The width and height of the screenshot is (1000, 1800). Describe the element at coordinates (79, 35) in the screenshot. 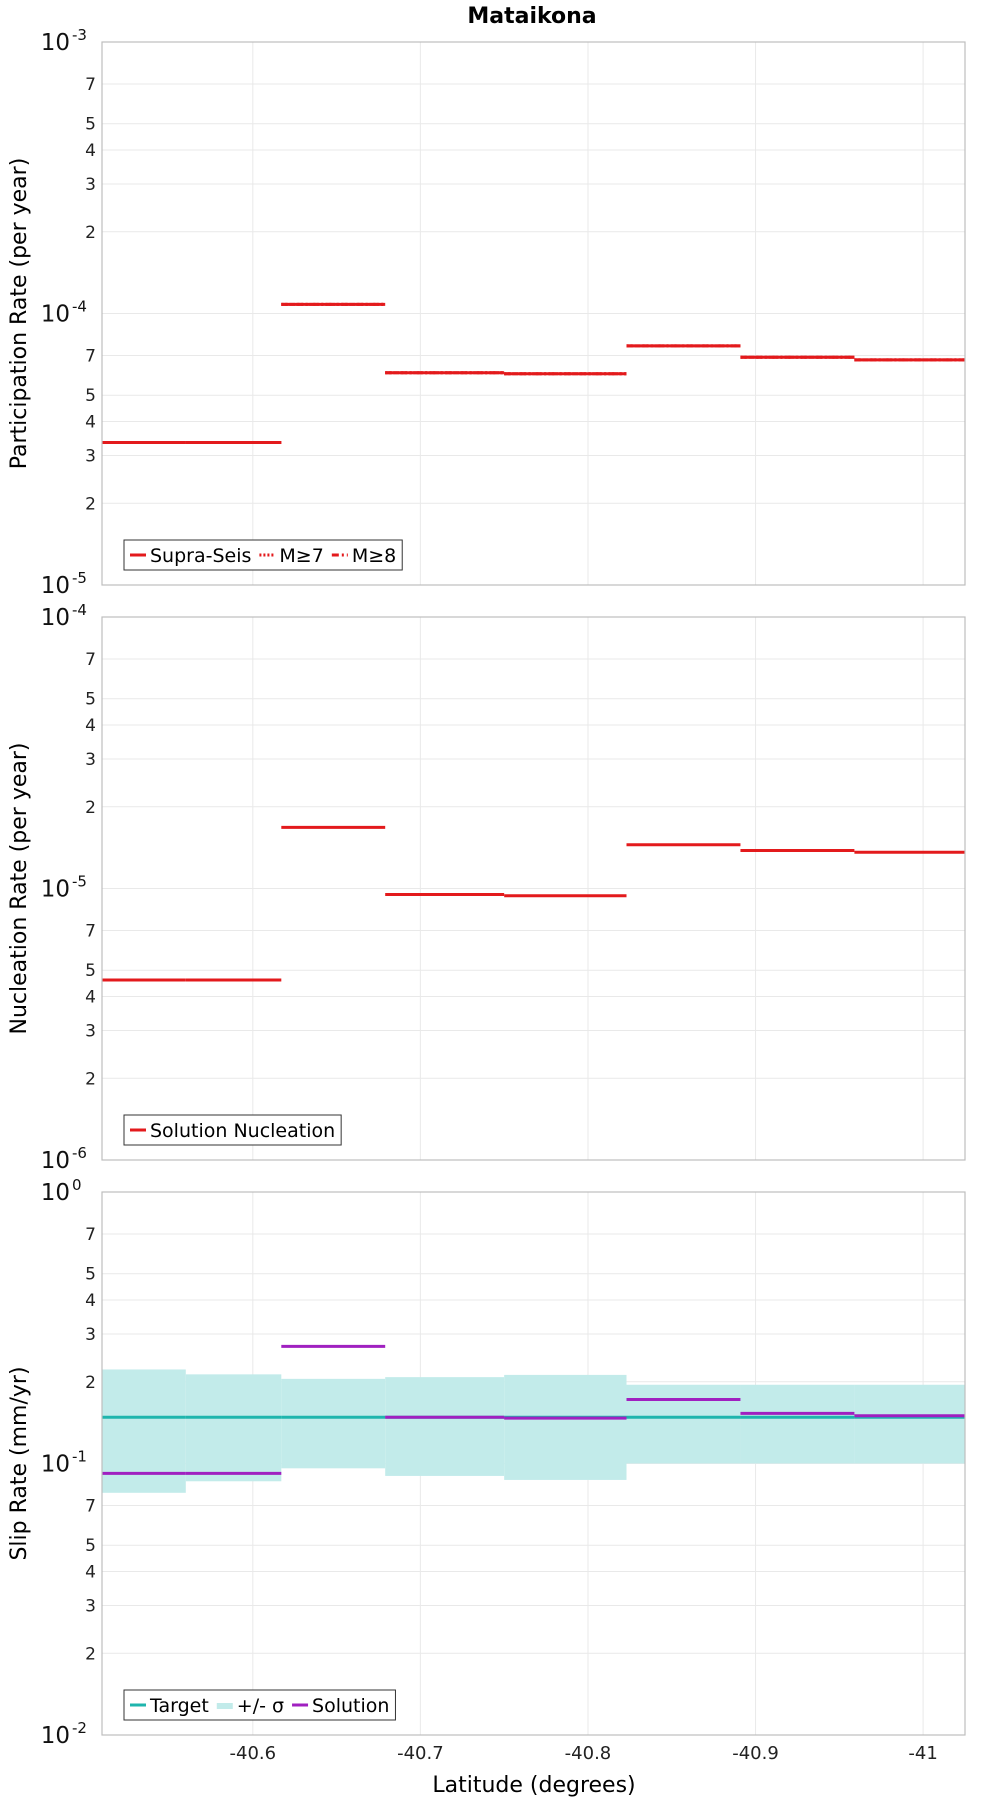

I see `y-tick-exponent: -3` at that location.